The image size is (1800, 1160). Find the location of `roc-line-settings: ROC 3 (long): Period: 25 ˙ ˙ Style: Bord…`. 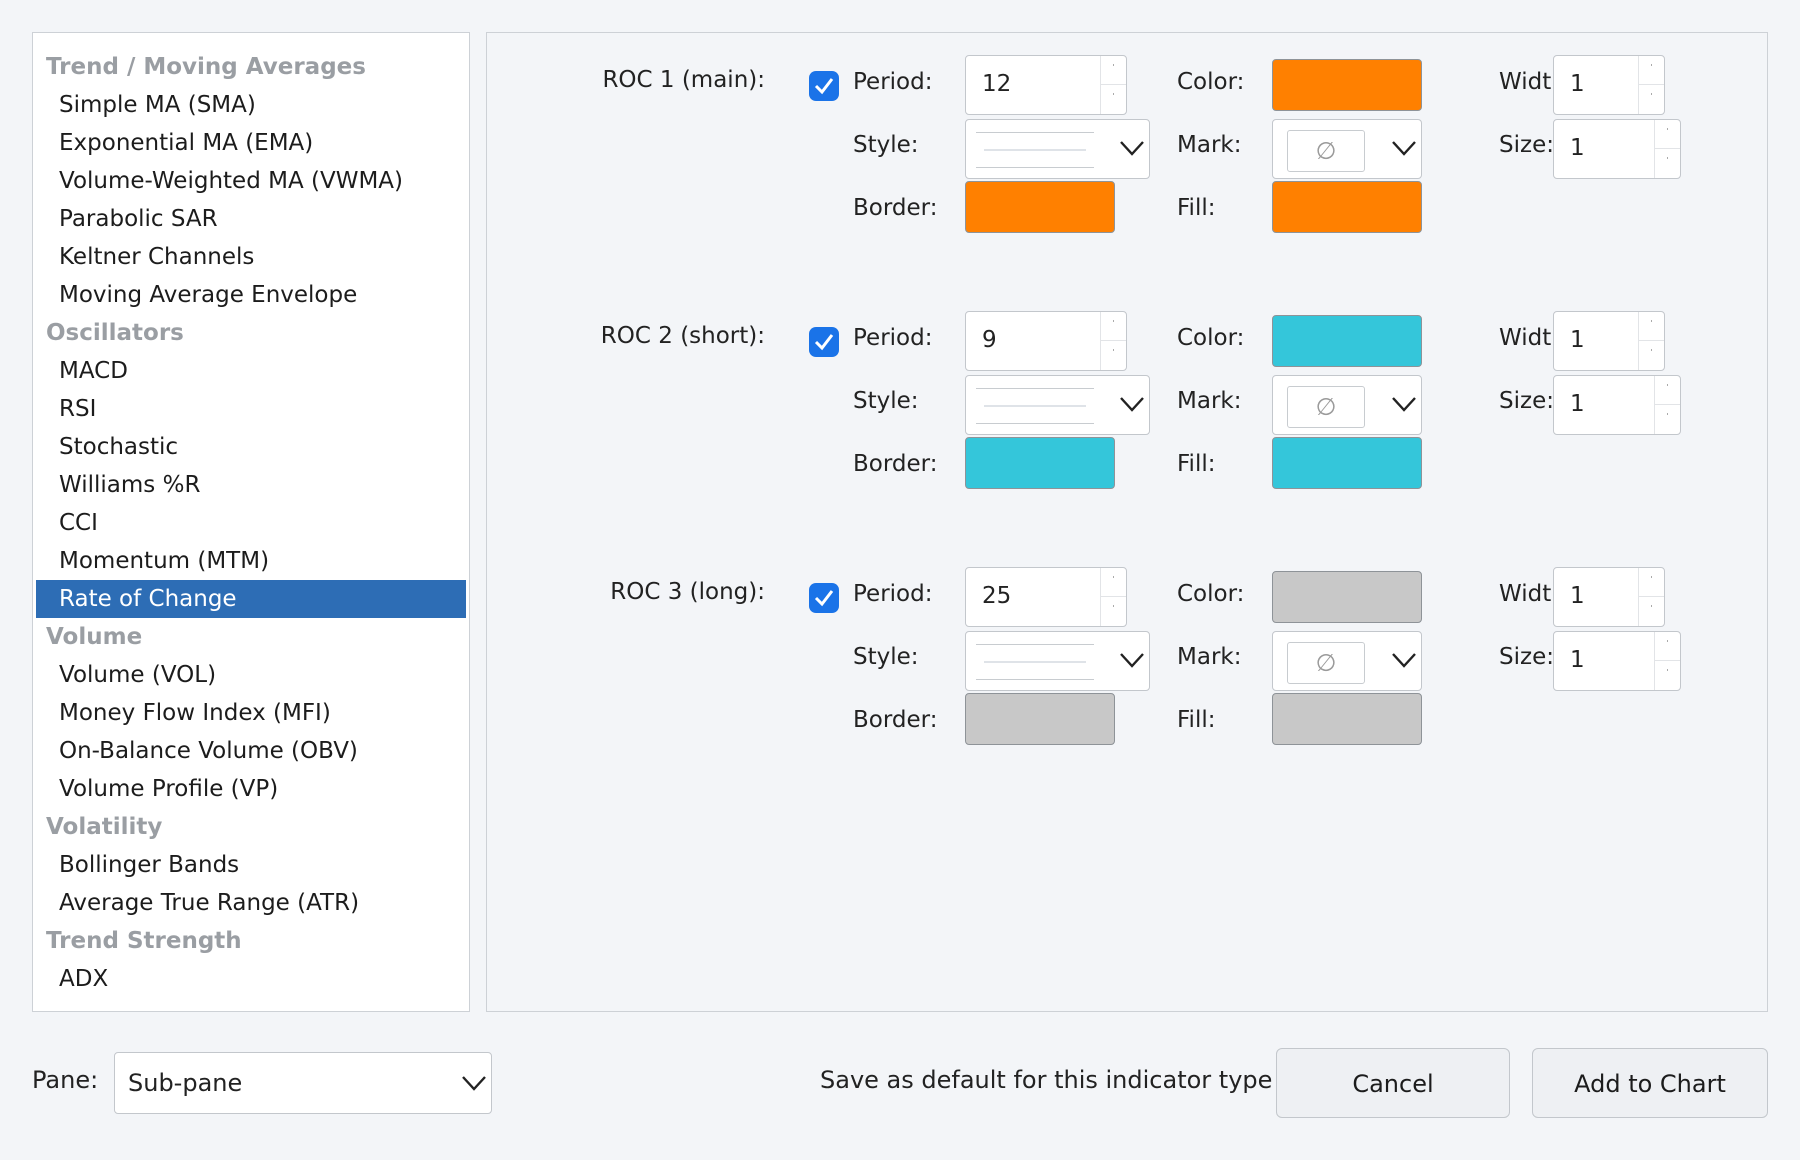

roc-line-settings: ROC 3 (long): Period: 25 ˙ ˙ Style: Bord… is located at coordinates (1127, 667).